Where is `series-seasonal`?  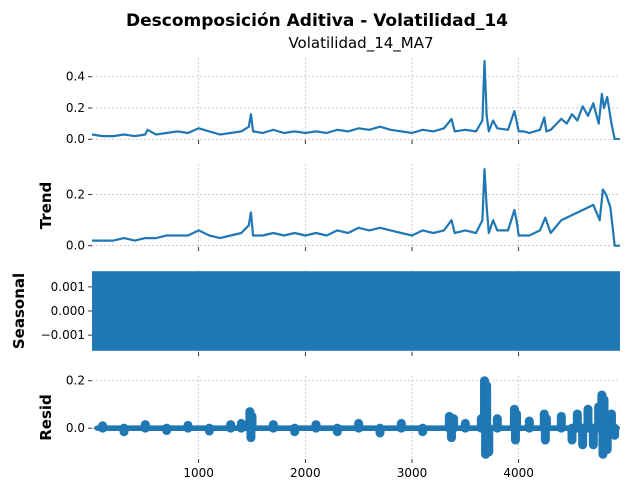 series-seasonal is located at coordinates (356, 311).